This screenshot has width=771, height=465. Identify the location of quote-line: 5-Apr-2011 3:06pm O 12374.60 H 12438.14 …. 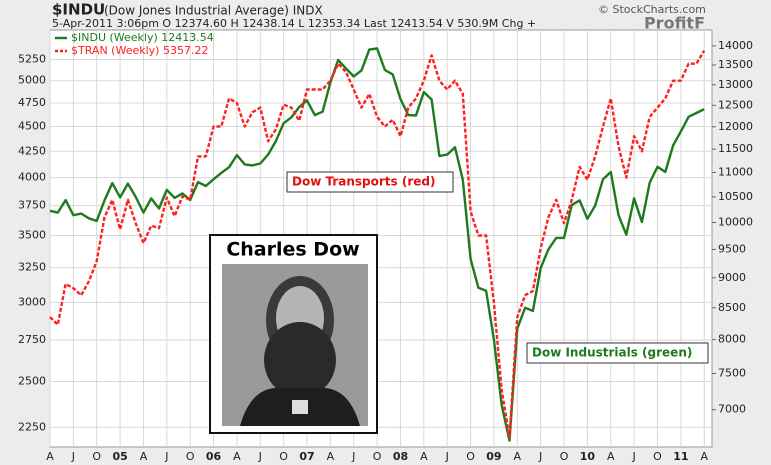
(294, 23).